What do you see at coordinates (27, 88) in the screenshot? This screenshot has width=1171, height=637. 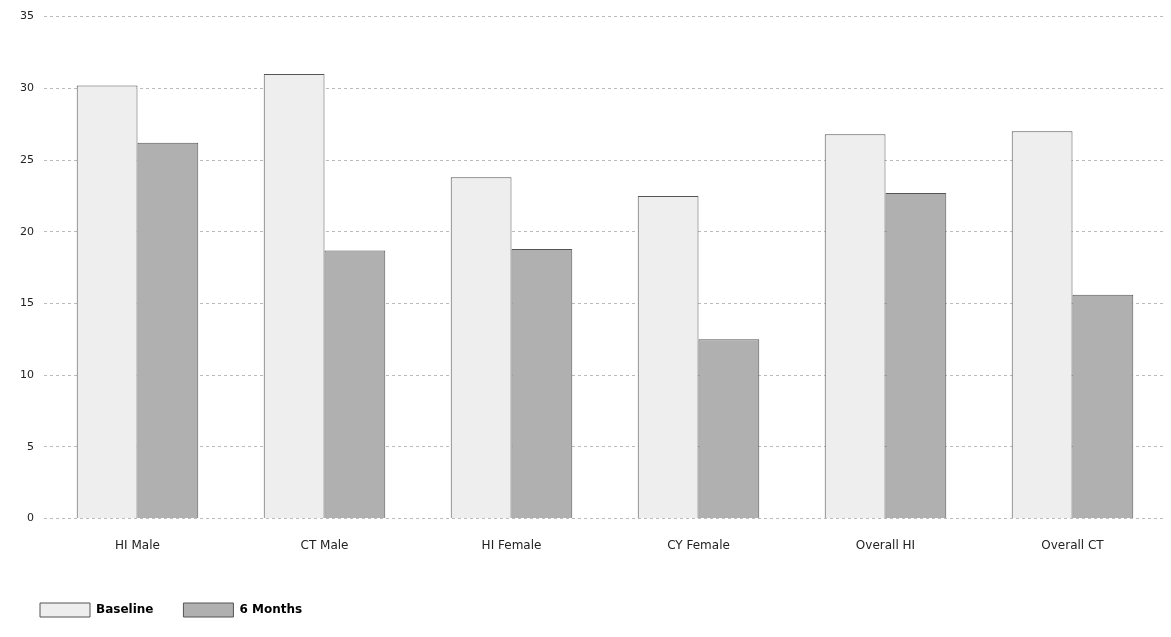 I see `y-tick-label: 30` at bounding box center [27, 88].